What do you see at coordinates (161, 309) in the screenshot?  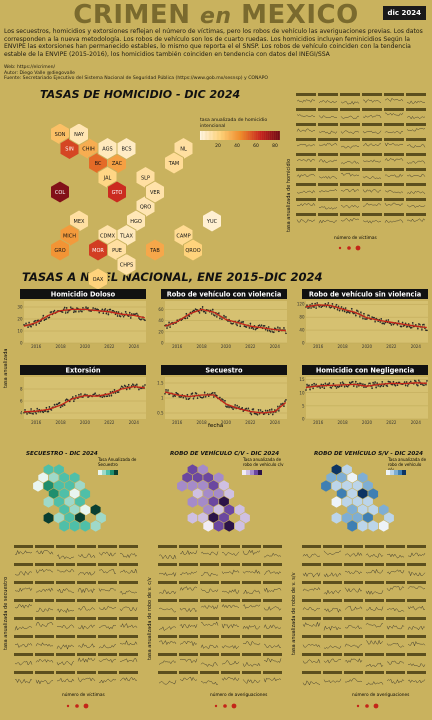 I see `panel-y-tick: 60` at bounding box center [161, 309].